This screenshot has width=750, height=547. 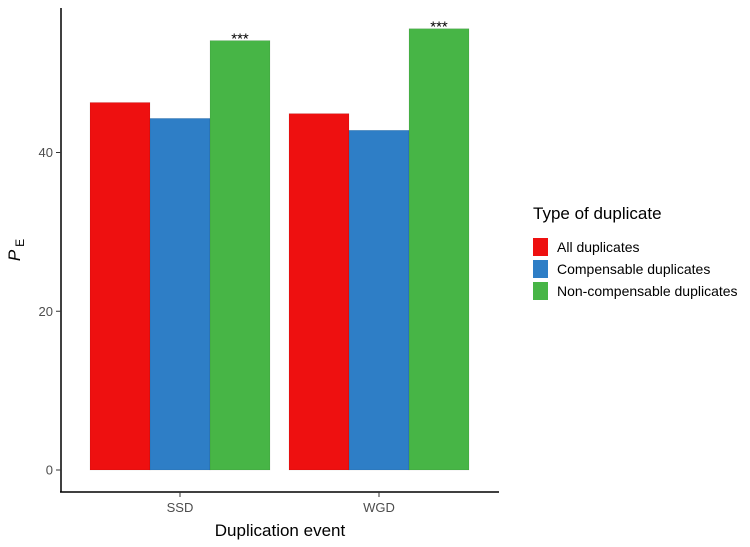 What do you see at coordinates (647, 291) in the screenshot?
I see `legend-label-non-compensable-duplicates: Non-compensable duplicates` at bounding box center [647, 291].